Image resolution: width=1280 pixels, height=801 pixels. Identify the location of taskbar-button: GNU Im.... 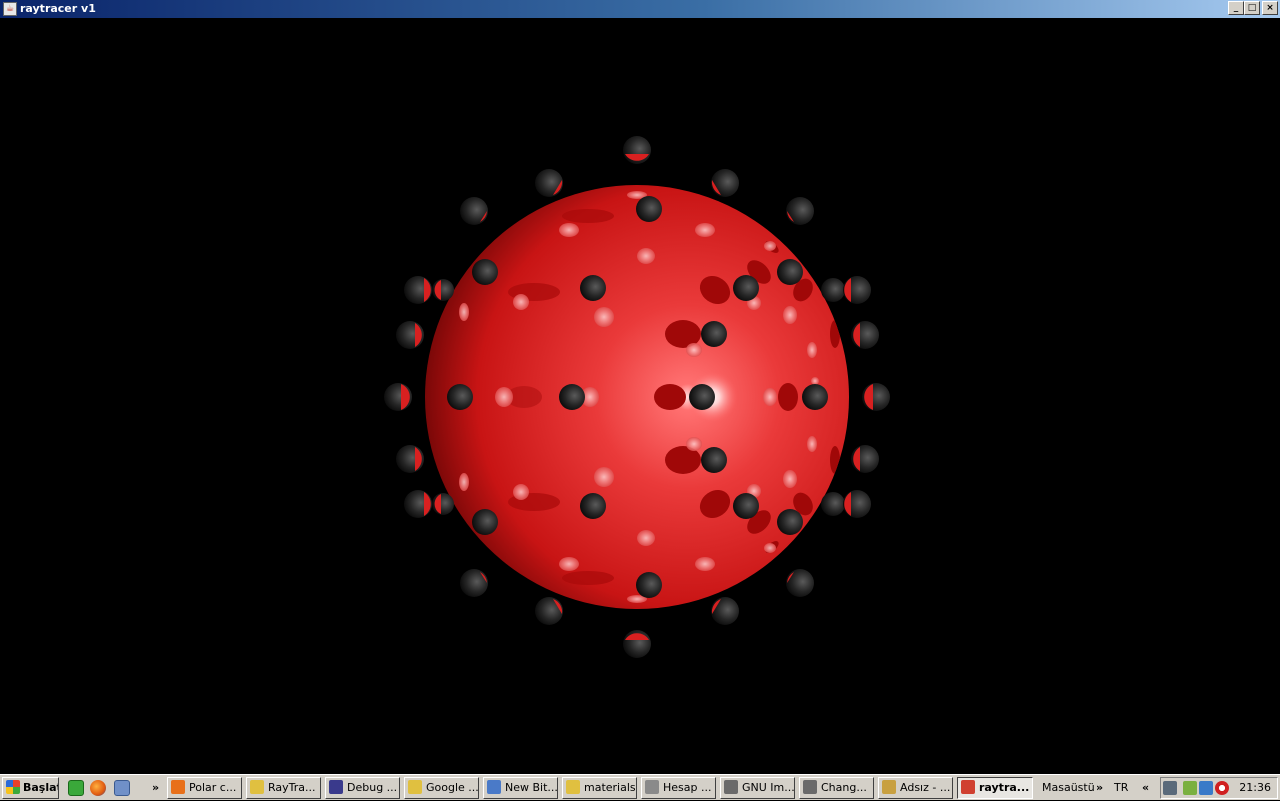
(757, 788).